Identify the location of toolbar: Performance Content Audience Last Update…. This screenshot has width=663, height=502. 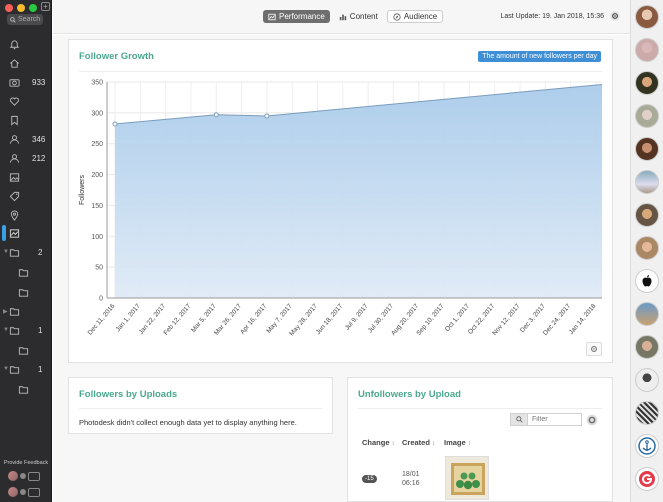
(341, 17).